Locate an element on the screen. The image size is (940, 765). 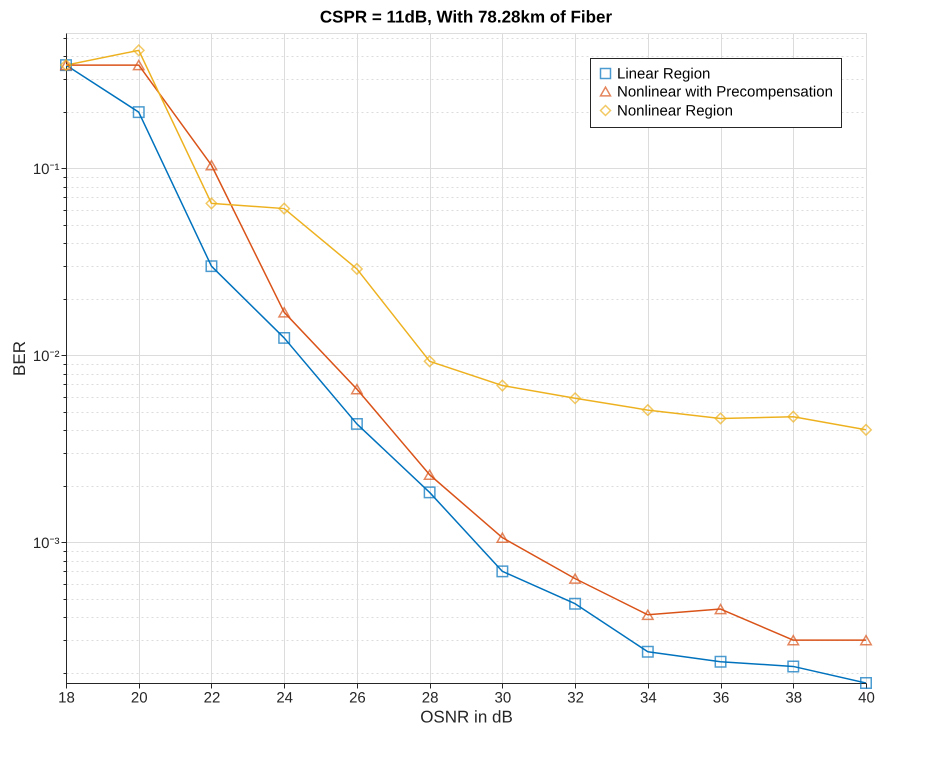
x-tick-label: 28 is located at coordinates (430, 698).